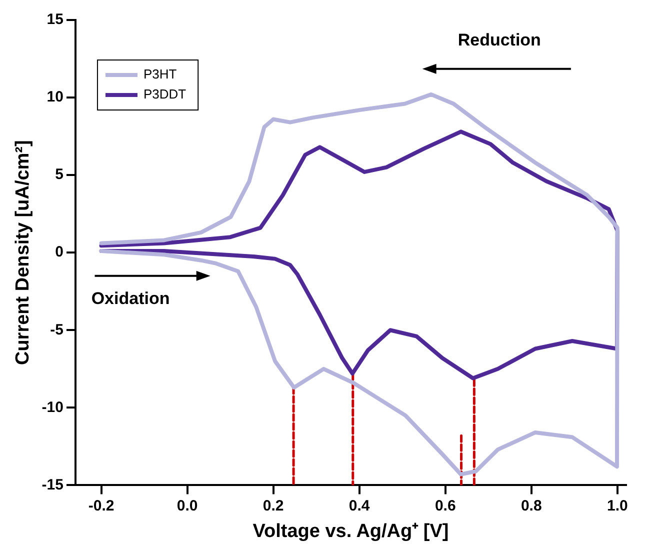 The height and width of the screenshot is (555, 648). What do you see at coordinates (273, 505) in the screenshot?
I see `x-tick-label: 0.2` at bounding box center [273, 505].